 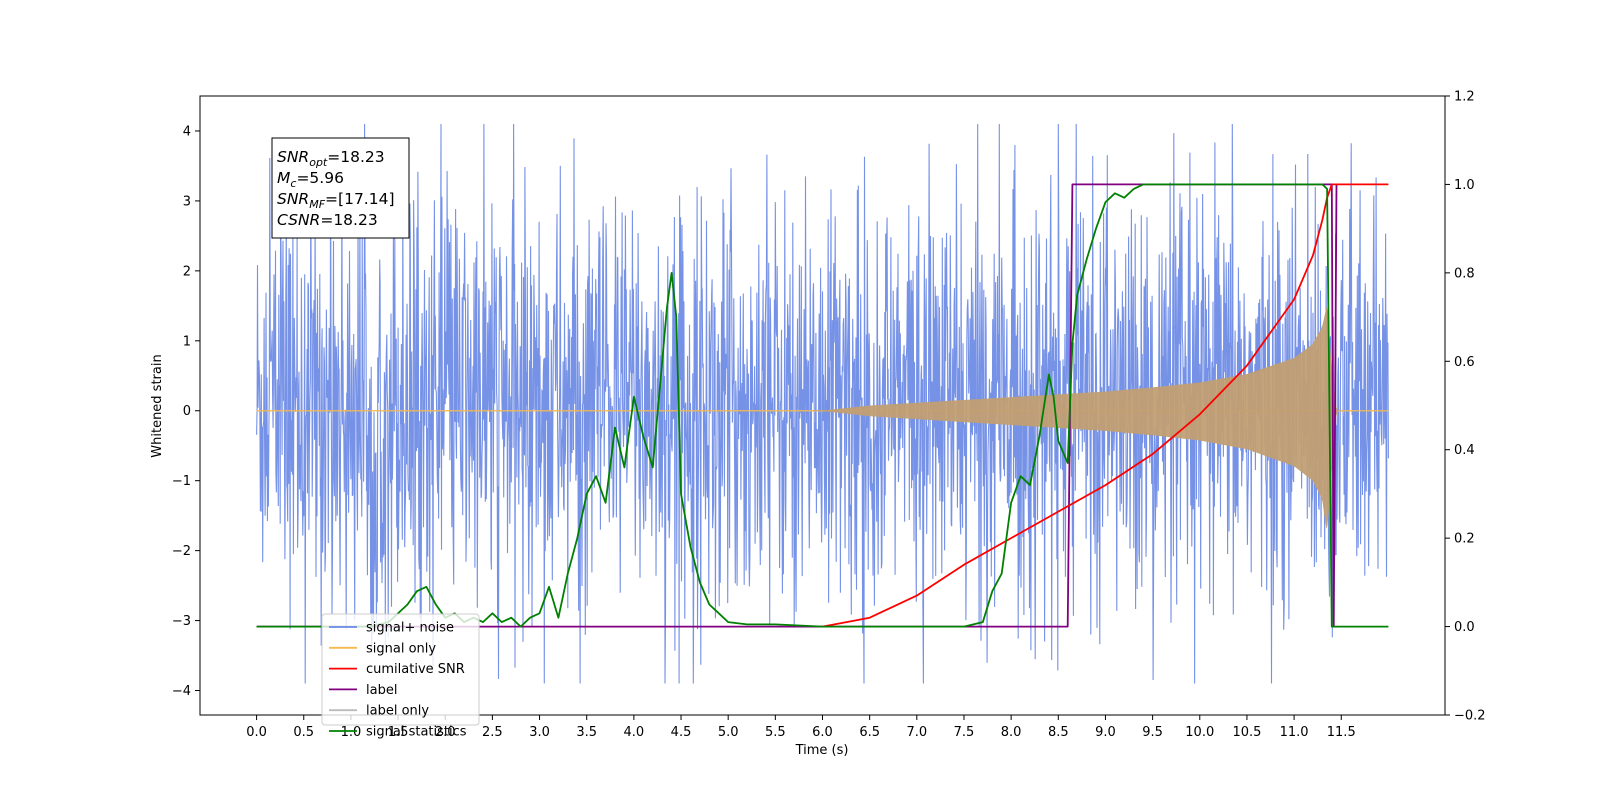 What do you see at coordinates (181, 691) in the screenshot?
I see `y-tick-label-left: −4` at bounding box center [181, 691].